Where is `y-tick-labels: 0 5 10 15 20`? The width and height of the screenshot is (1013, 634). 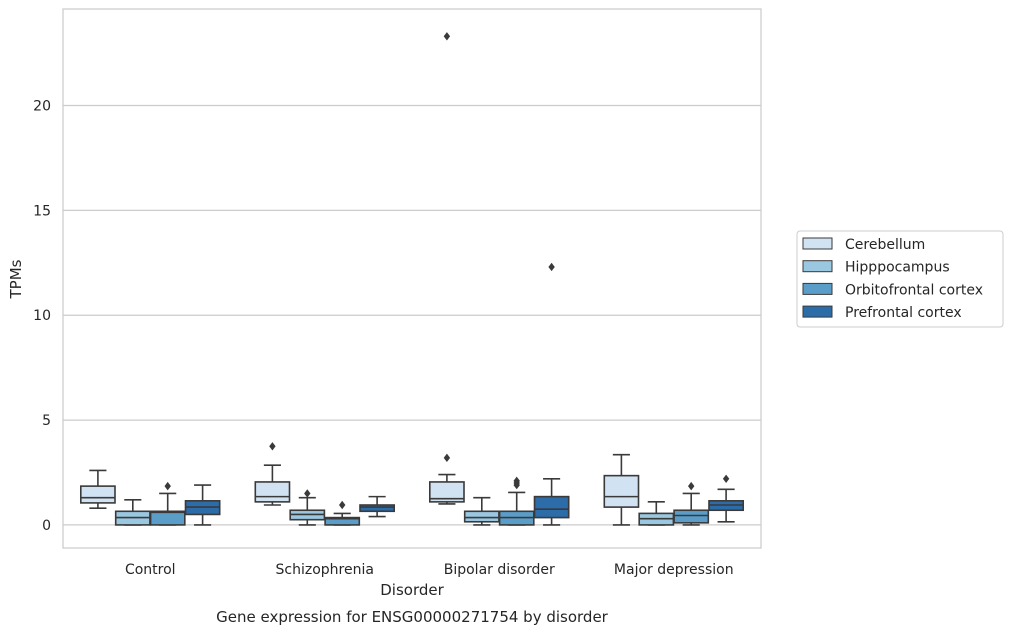 y-tick-labels: 0 5 10 15 20 is located at coordinates (42, 315).